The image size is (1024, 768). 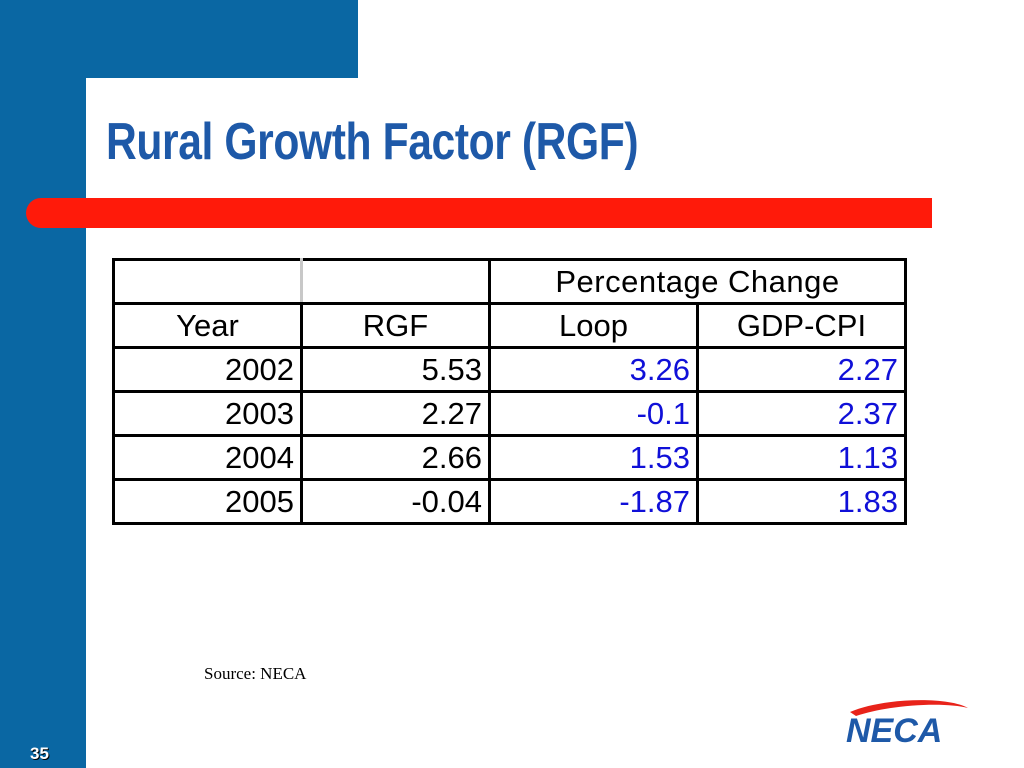 I want to click on frame-left-bar, so click(x=43, y=384).